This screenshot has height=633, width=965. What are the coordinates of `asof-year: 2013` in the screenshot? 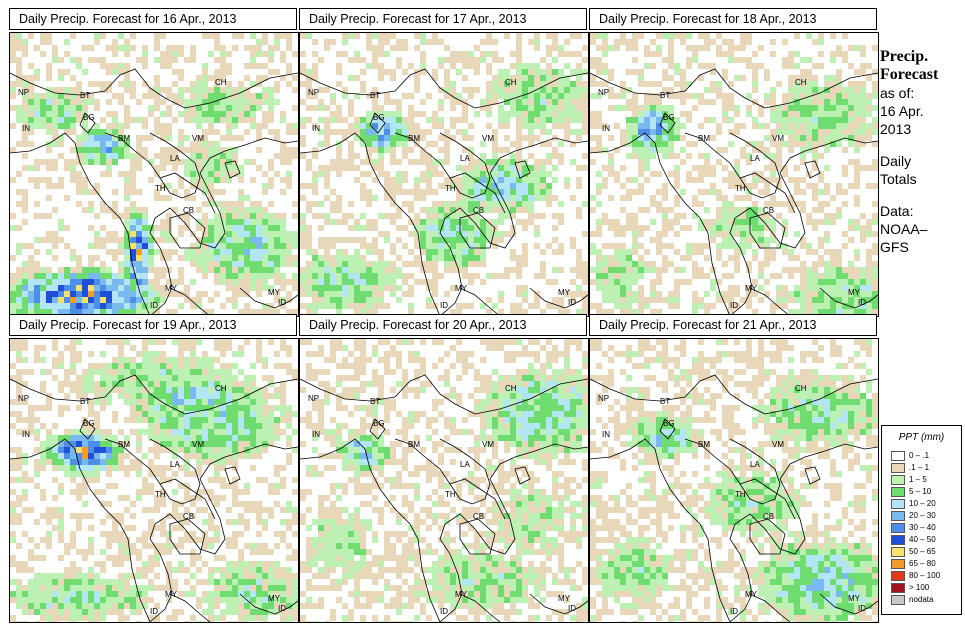 It's located at (896, 129).